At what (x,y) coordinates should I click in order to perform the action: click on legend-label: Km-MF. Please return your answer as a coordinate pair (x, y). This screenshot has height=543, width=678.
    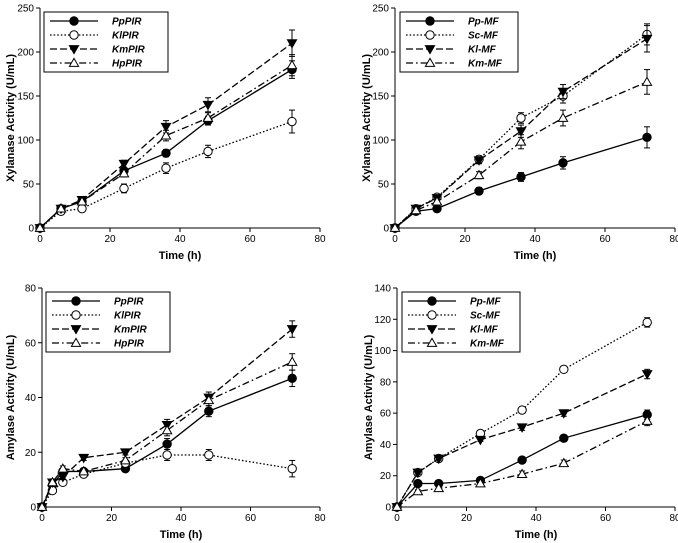
    Looking at the image, I should click on (485, 64).